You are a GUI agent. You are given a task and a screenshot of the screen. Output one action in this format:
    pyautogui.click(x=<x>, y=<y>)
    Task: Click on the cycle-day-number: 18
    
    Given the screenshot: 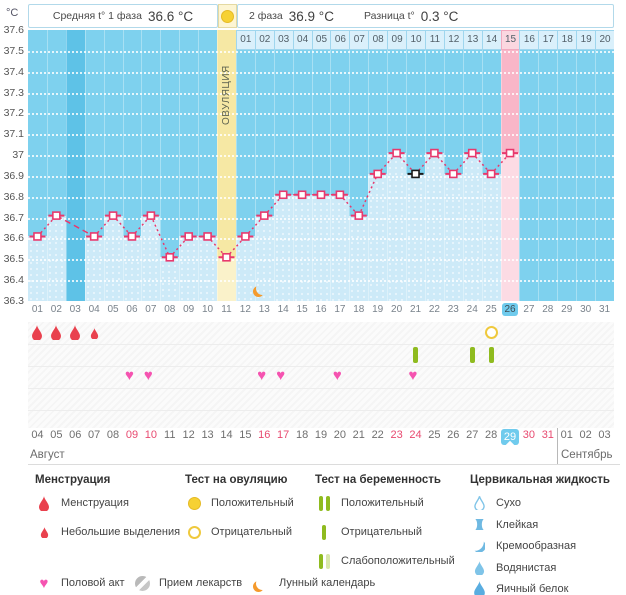 What is the action you would take?
    pyautogui.click(x=359, y=309)
    